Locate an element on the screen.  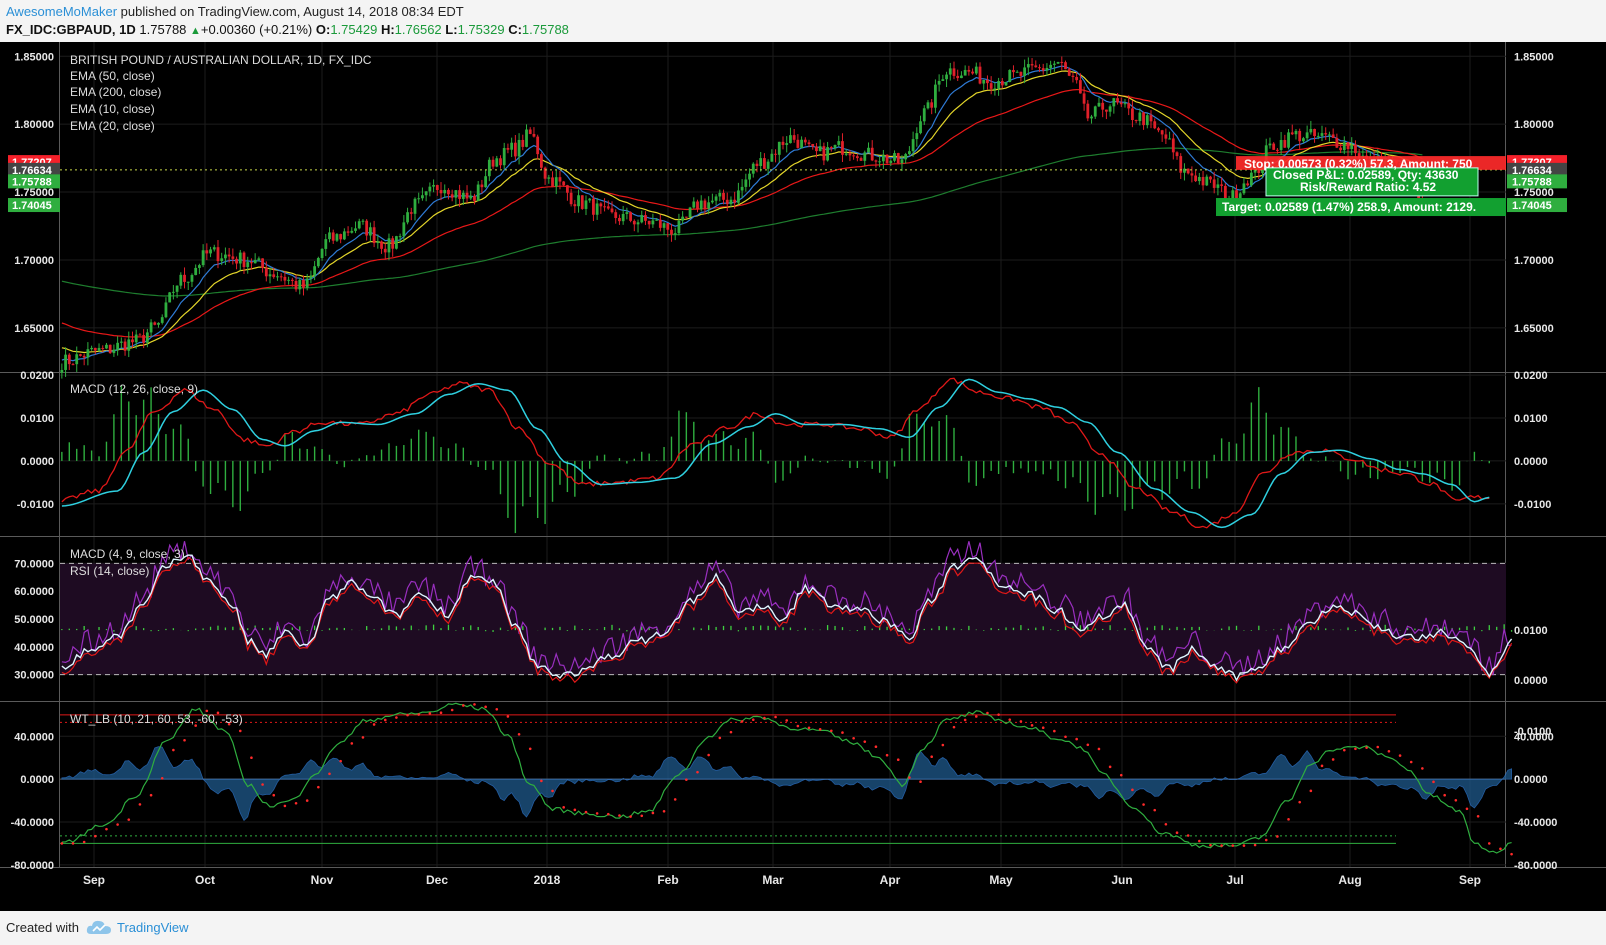
price-label-text: 1.74045 is located at coordinates (1532, 206).